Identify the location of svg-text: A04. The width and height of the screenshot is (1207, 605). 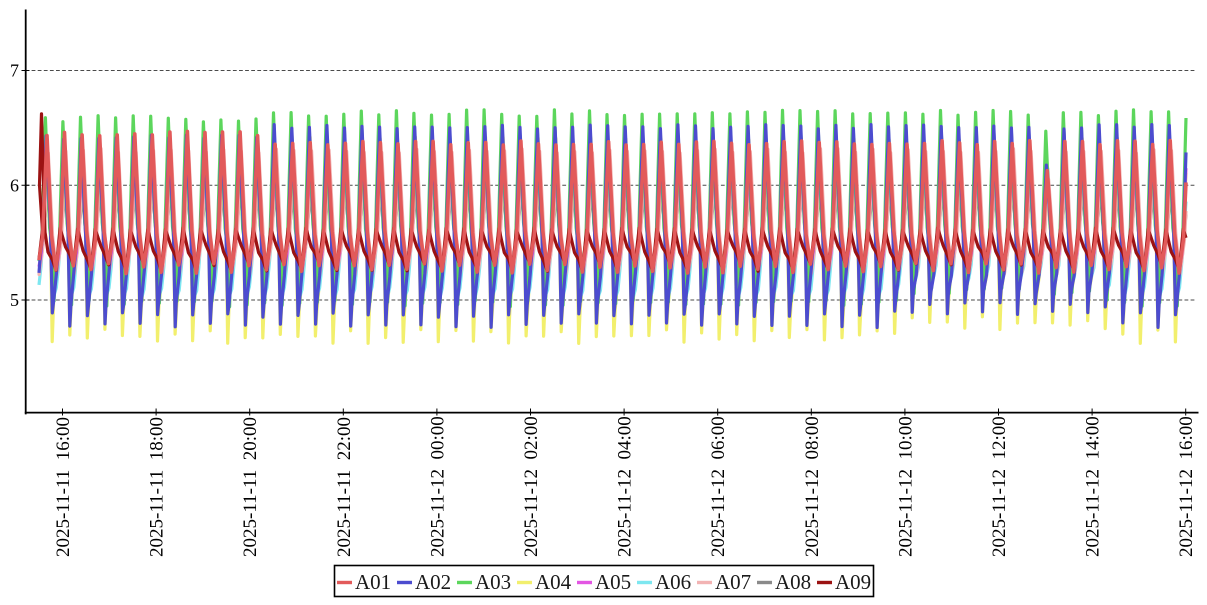
(553, 582).